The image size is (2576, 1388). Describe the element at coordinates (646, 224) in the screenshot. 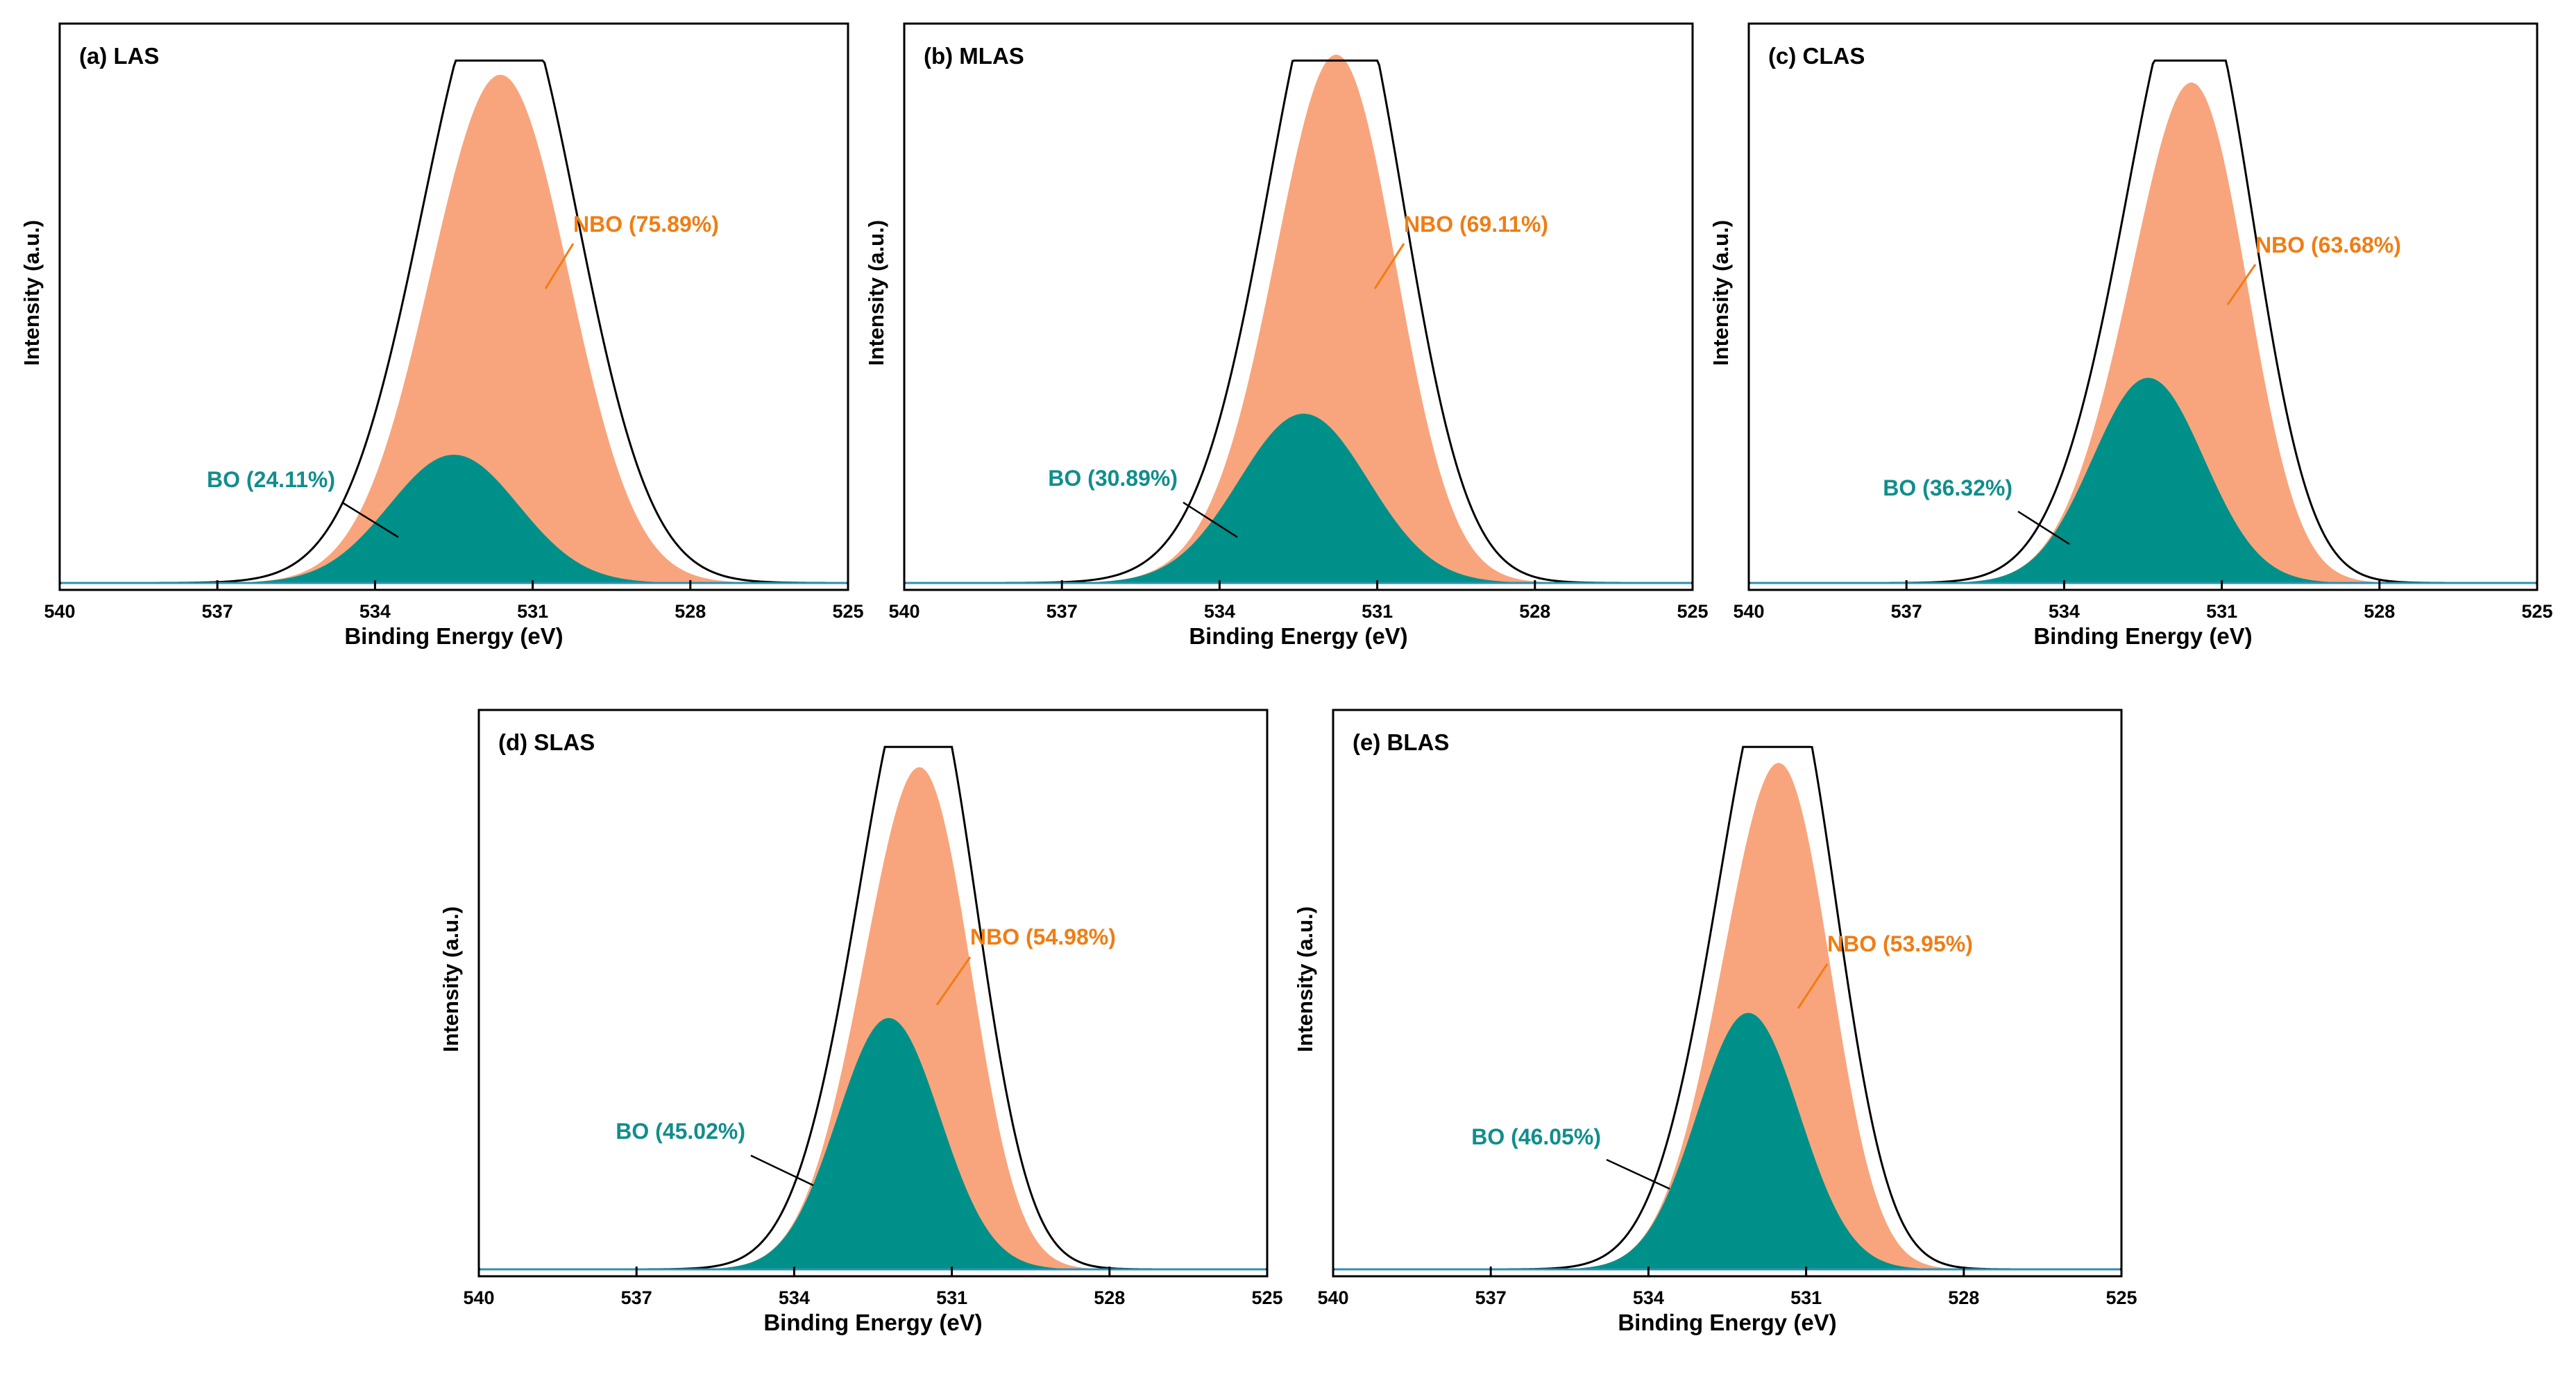

I see `nbo-label: NBO (75.89%)` at that location.